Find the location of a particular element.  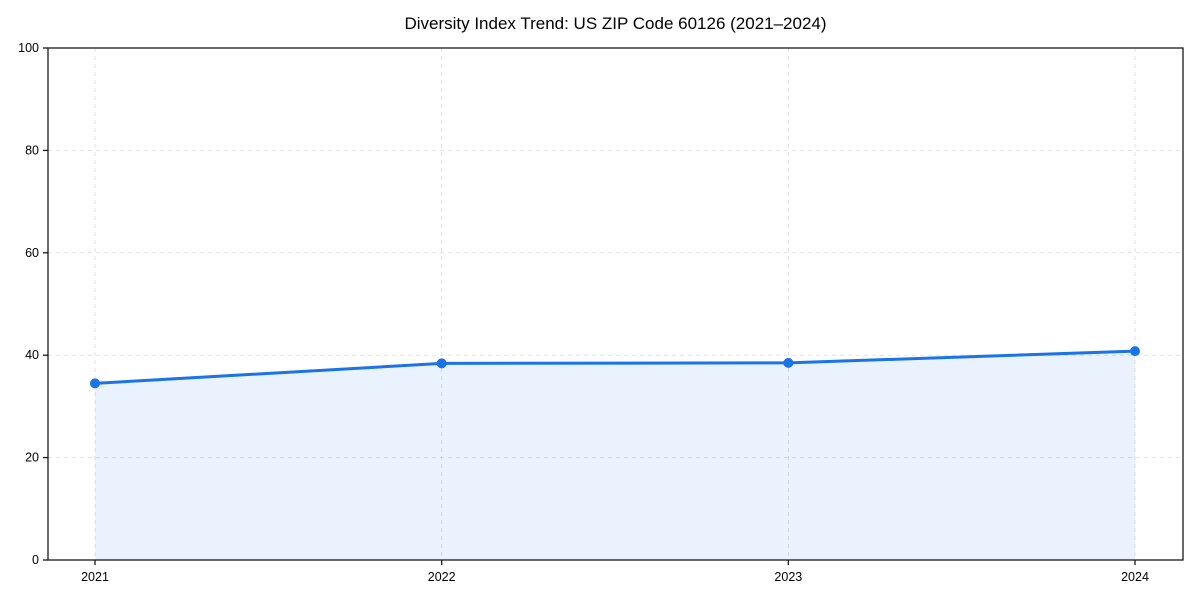

y-tick-label: 20 is located at coordinates (32, 458).